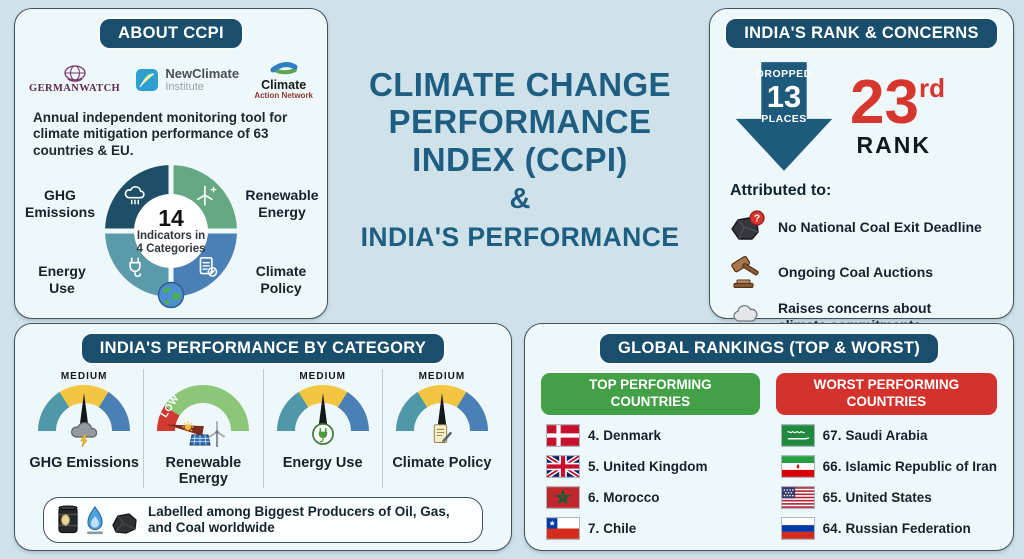  What do you see at coordinates (171, 218) in the screenshot?
I see `indicator-count: 14` at bounding box center [171, 218].